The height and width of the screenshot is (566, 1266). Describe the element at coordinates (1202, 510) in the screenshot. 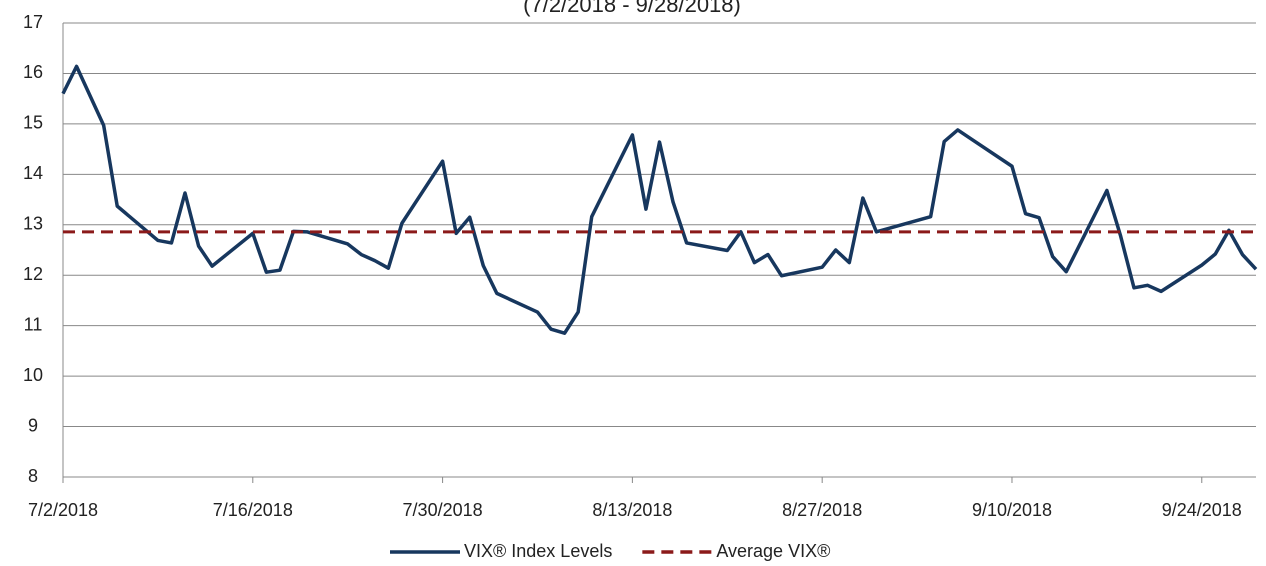

I see `x-tick-label: 9/24/2018` at that location.